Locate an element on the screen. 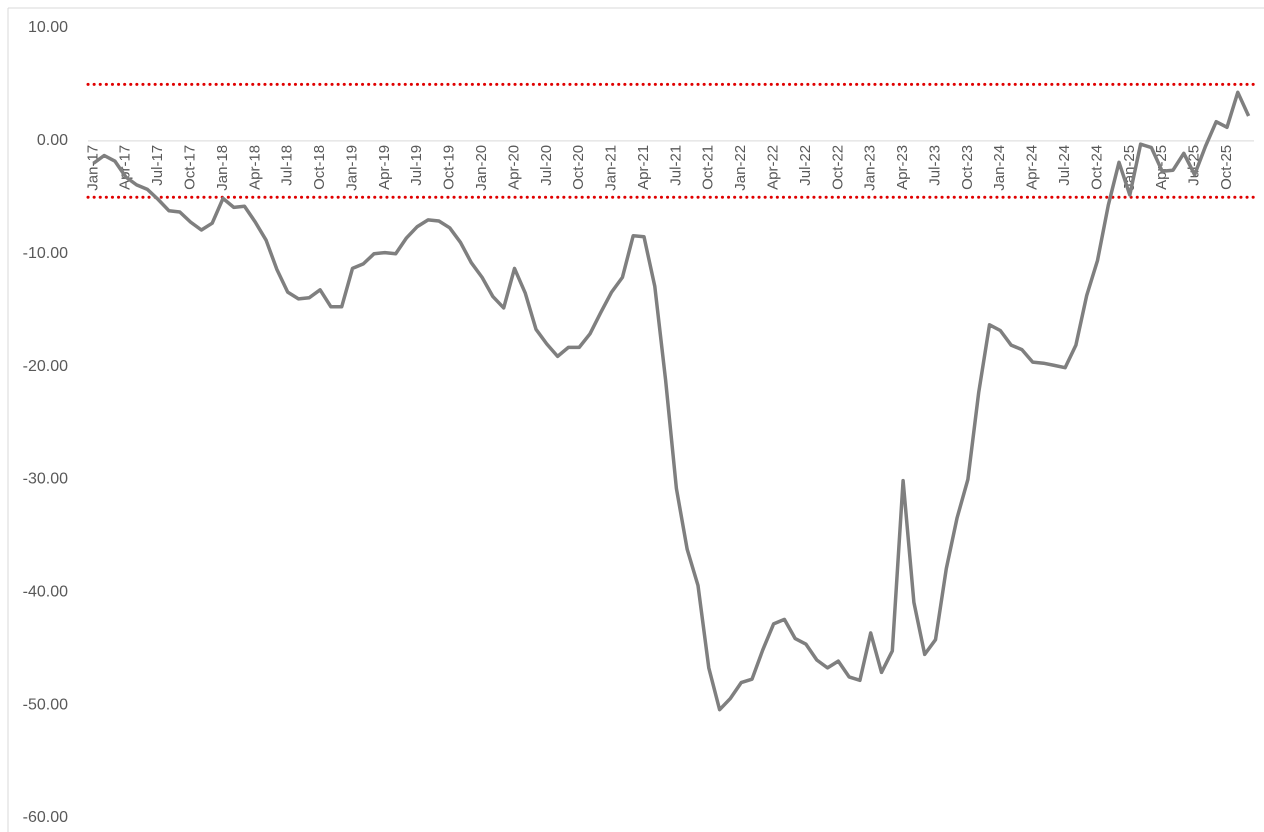 The image size is (1264, 832). x-tick-label: Jan-24 is located at coordinates (999, 168).